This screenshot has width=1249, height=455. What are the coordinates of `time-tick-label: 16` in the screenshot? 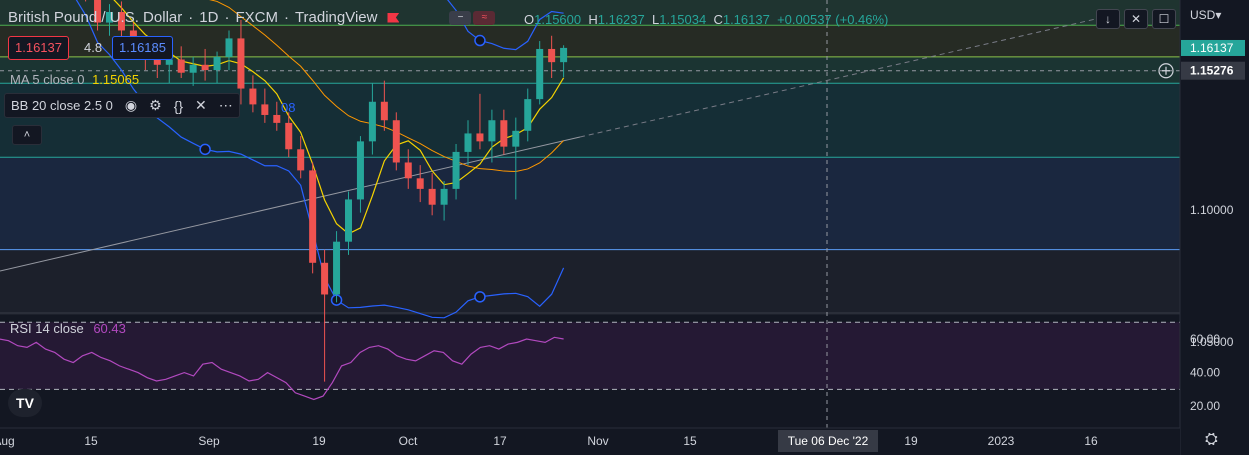 It's located at (1091, 441).